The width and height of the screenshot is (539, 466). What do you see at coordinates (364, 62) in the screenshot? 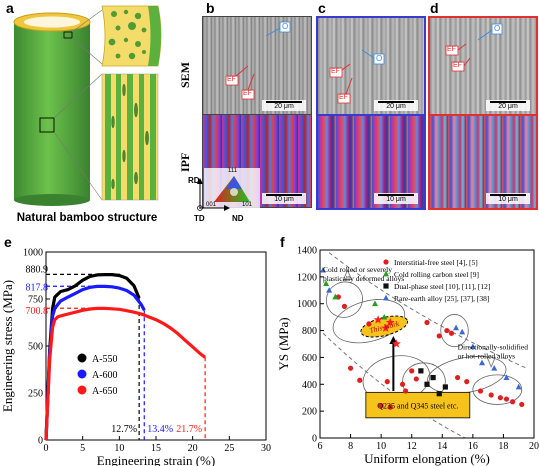
I see `sem-annotations` at bounding box center [364, 62].